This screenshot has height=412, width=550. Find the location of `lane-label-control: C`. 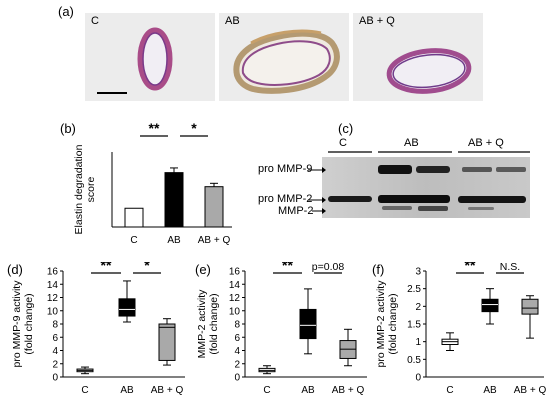

lane-label-control: C is located at coordinates (343, 143).